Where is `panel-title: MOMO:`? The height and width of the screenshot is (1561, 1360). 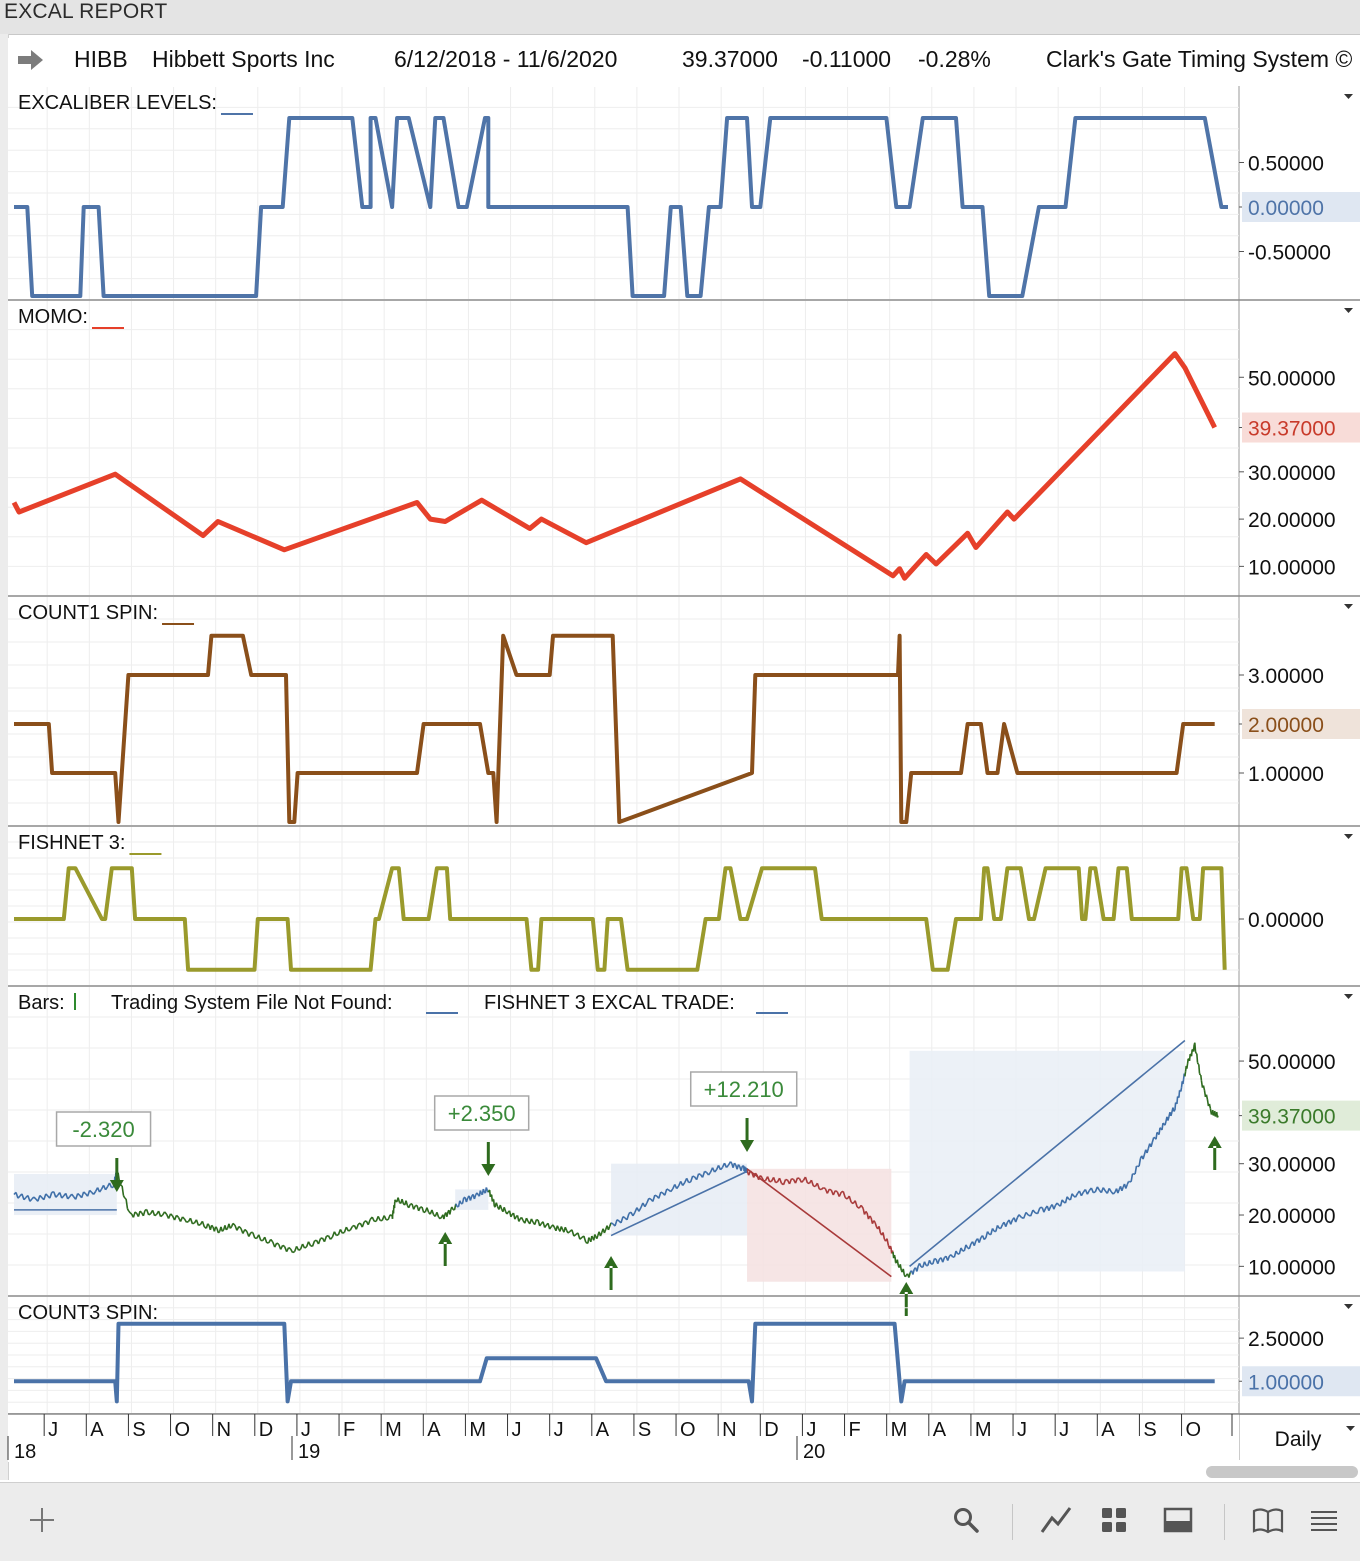
panel-title: MOMO: is located at coordinates (53, 317).